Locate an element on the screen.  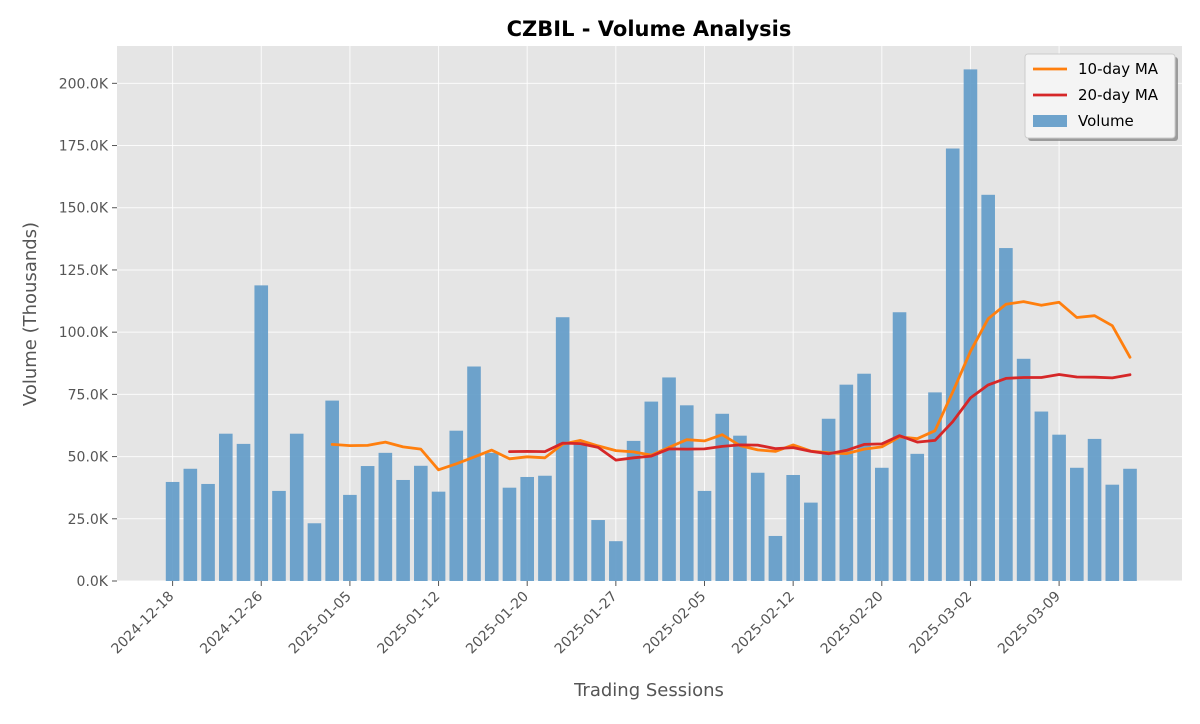
legend-swatch-volume is located at coordinates (1050, 121).